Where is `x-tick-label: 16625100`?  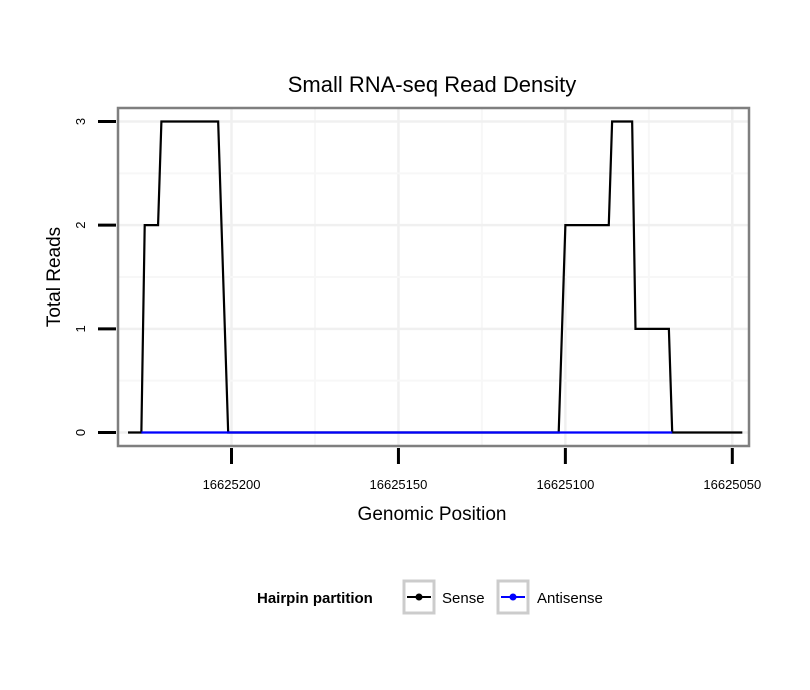
x-tick-label: 16625100 is located at coordinates (565, 484).